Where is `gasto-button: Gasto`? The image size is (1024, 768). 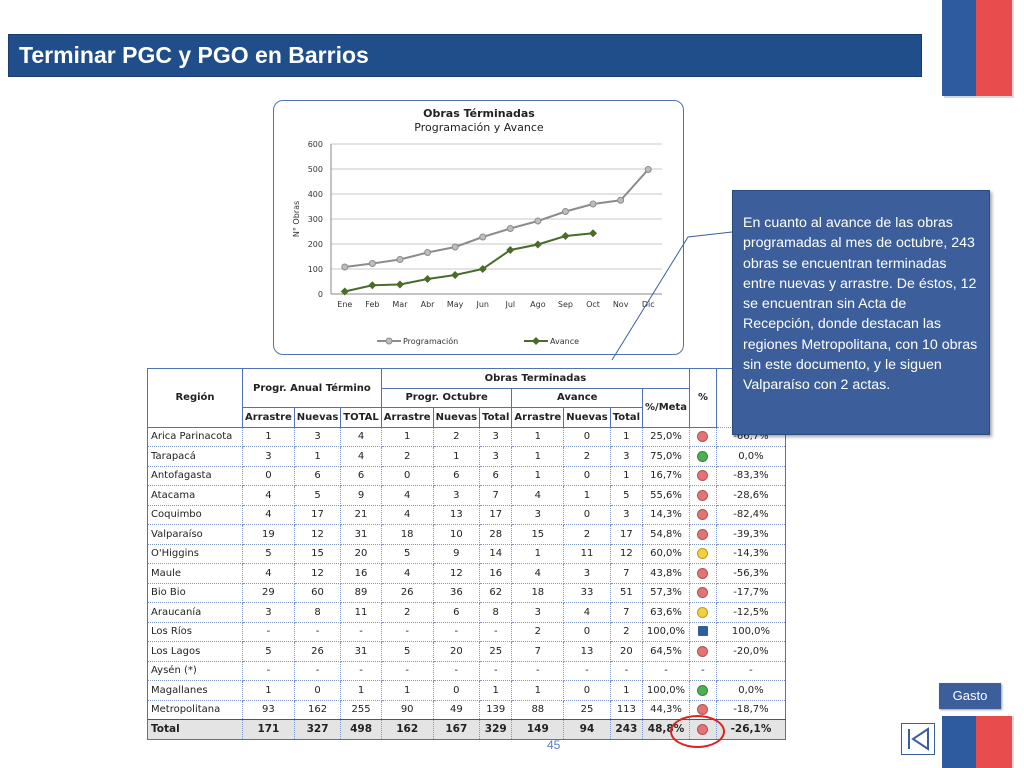 gasto-button: Gasto is located at coordinates (970, 696).